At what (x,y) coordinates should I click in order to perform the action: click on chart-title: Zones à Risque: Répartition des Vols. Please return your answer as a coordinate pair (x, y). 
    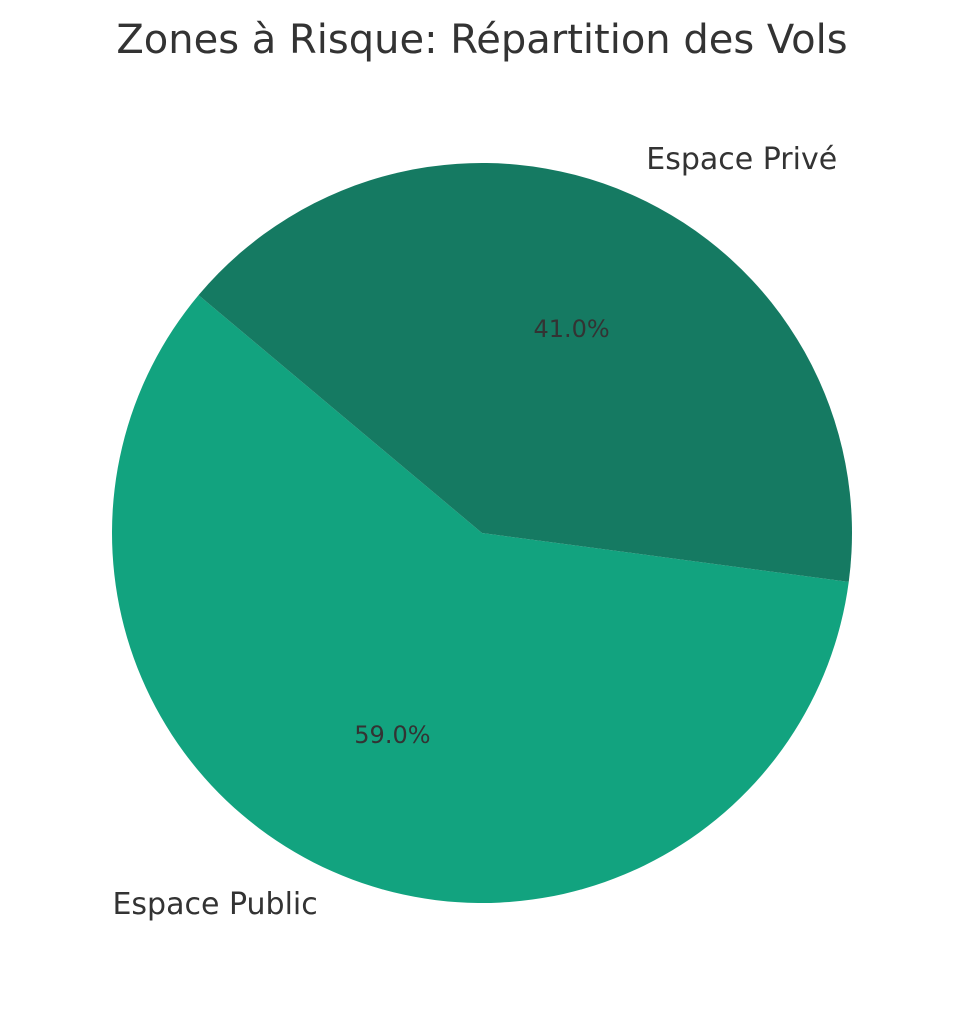
    Looking at the image, I should click on (481, 40).